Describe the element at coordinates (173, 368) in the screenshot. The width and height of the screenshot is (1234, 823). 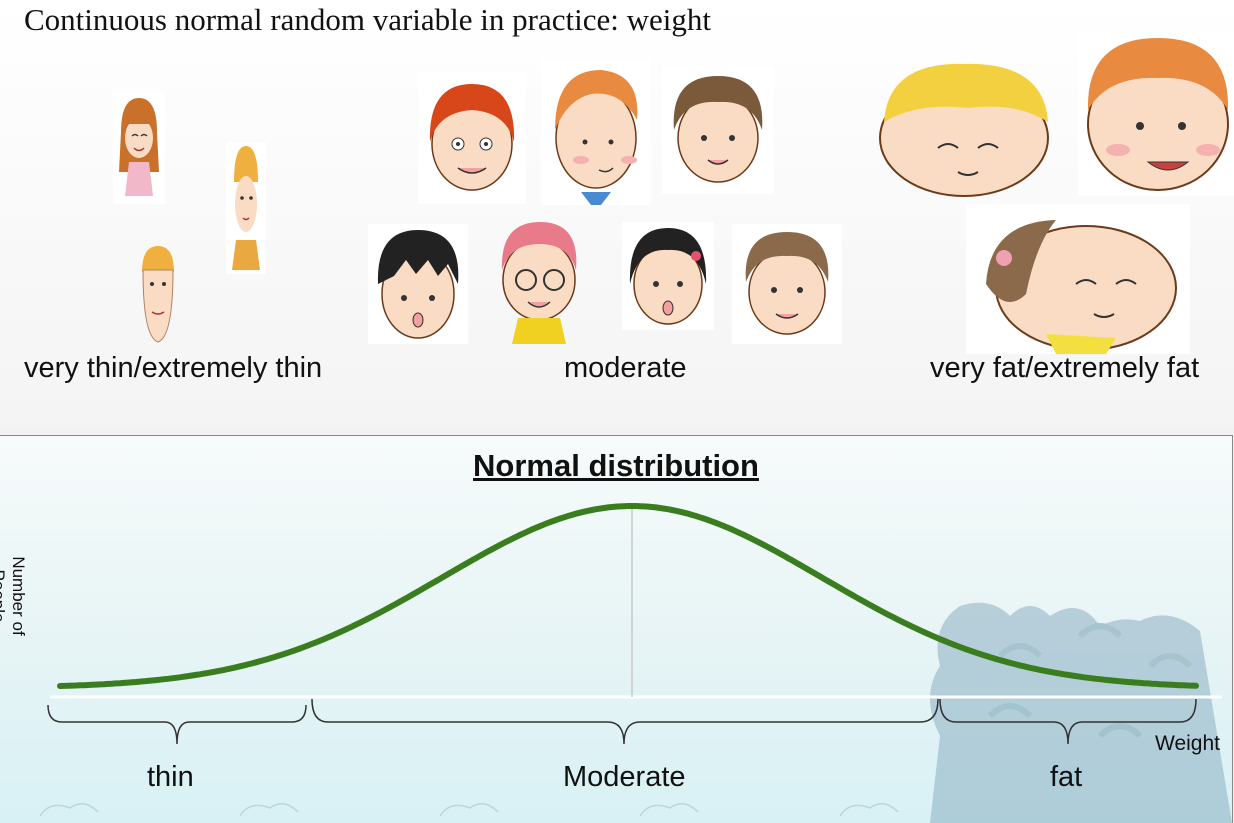
I see `thin-group-label: very thin/extremely thin` at that location.